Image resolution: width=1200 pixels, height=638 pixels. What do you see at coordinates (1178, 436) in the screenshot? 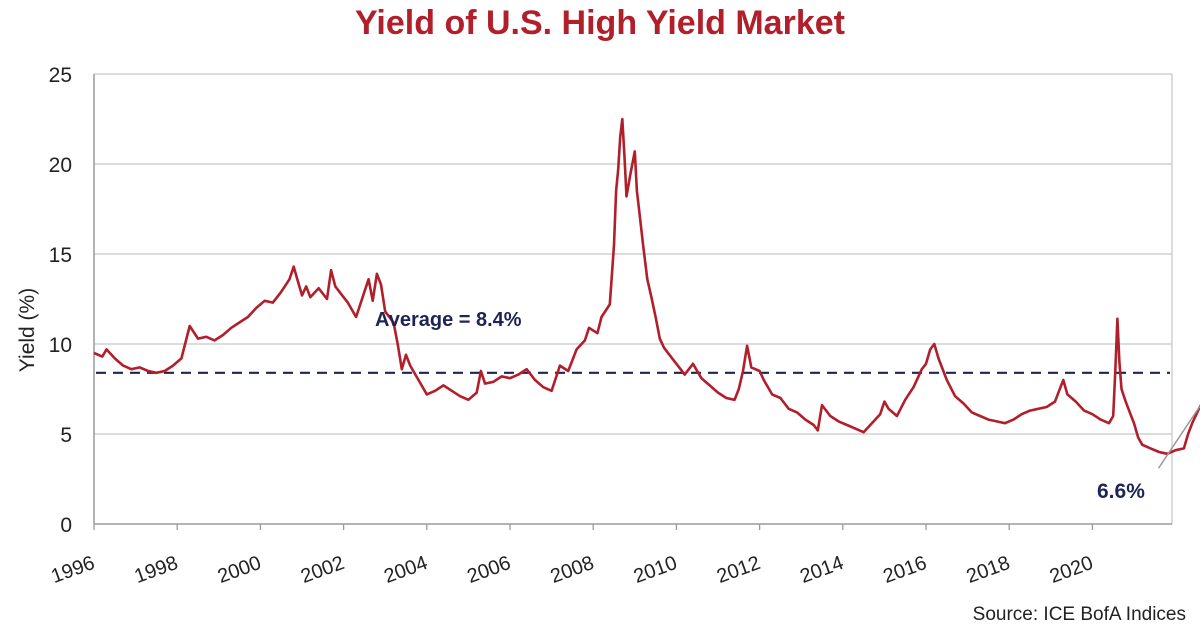
I see `last-value-callout-line` at bounding box center [1178, 436].